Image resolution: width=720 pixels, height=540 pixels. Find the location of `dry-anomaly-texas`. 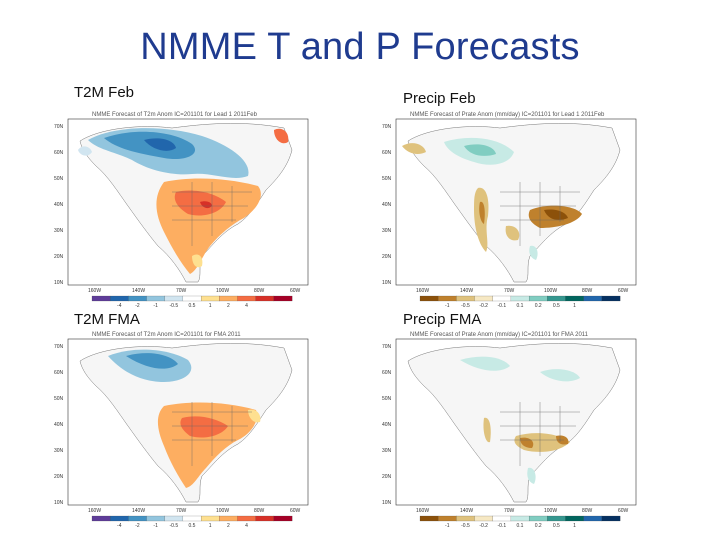

dry-anomaly-texas is located at coordinates (512, 233).